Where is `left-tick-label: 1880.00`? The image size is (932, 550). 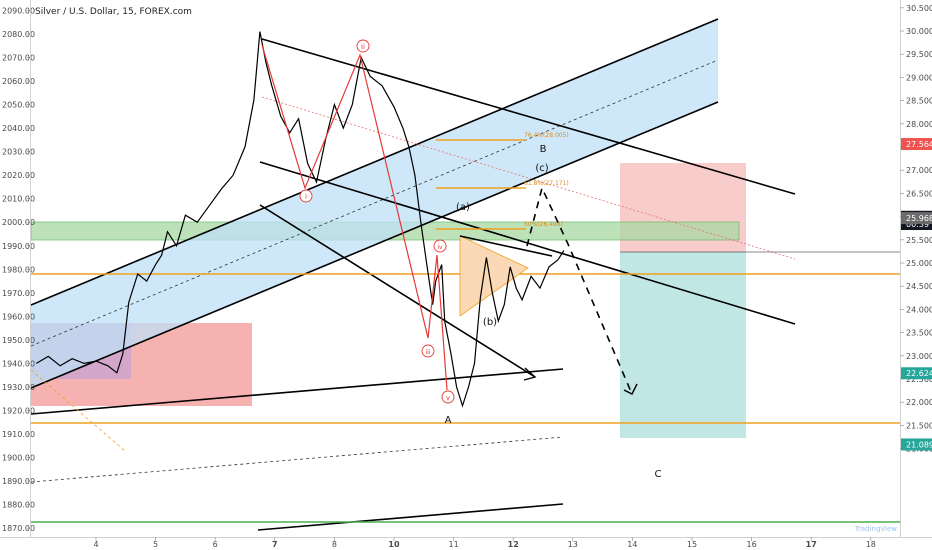 left-tick-label: 1880.00 is located at coordinates (18, 505).